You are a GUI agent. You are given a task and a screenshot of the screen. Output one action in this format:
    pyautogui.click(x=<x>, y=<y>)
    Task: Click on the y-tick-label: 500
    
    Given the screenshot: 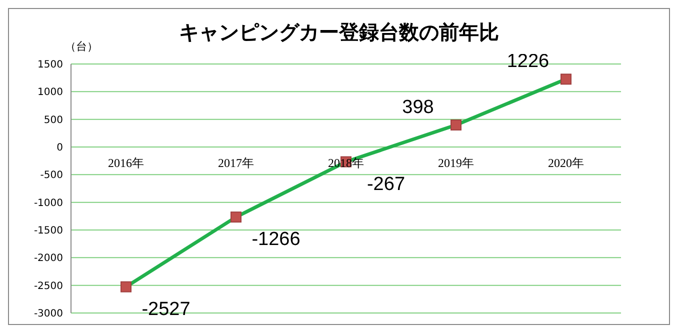 What is the action you would take?
    pyautogui.click(x=53, y=120)
    